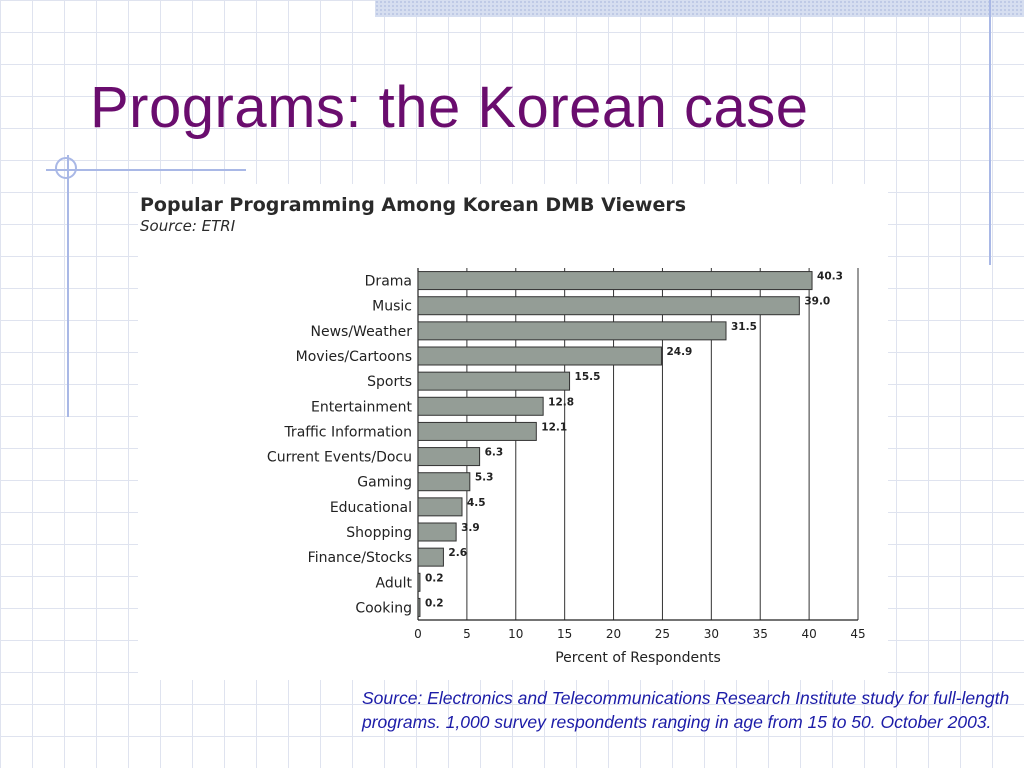 The height and width of the screenshot is (768, 1024). Describe the element at coordinates (457, 553) in the screenshot. I see `value-label: 2.6` at that location.